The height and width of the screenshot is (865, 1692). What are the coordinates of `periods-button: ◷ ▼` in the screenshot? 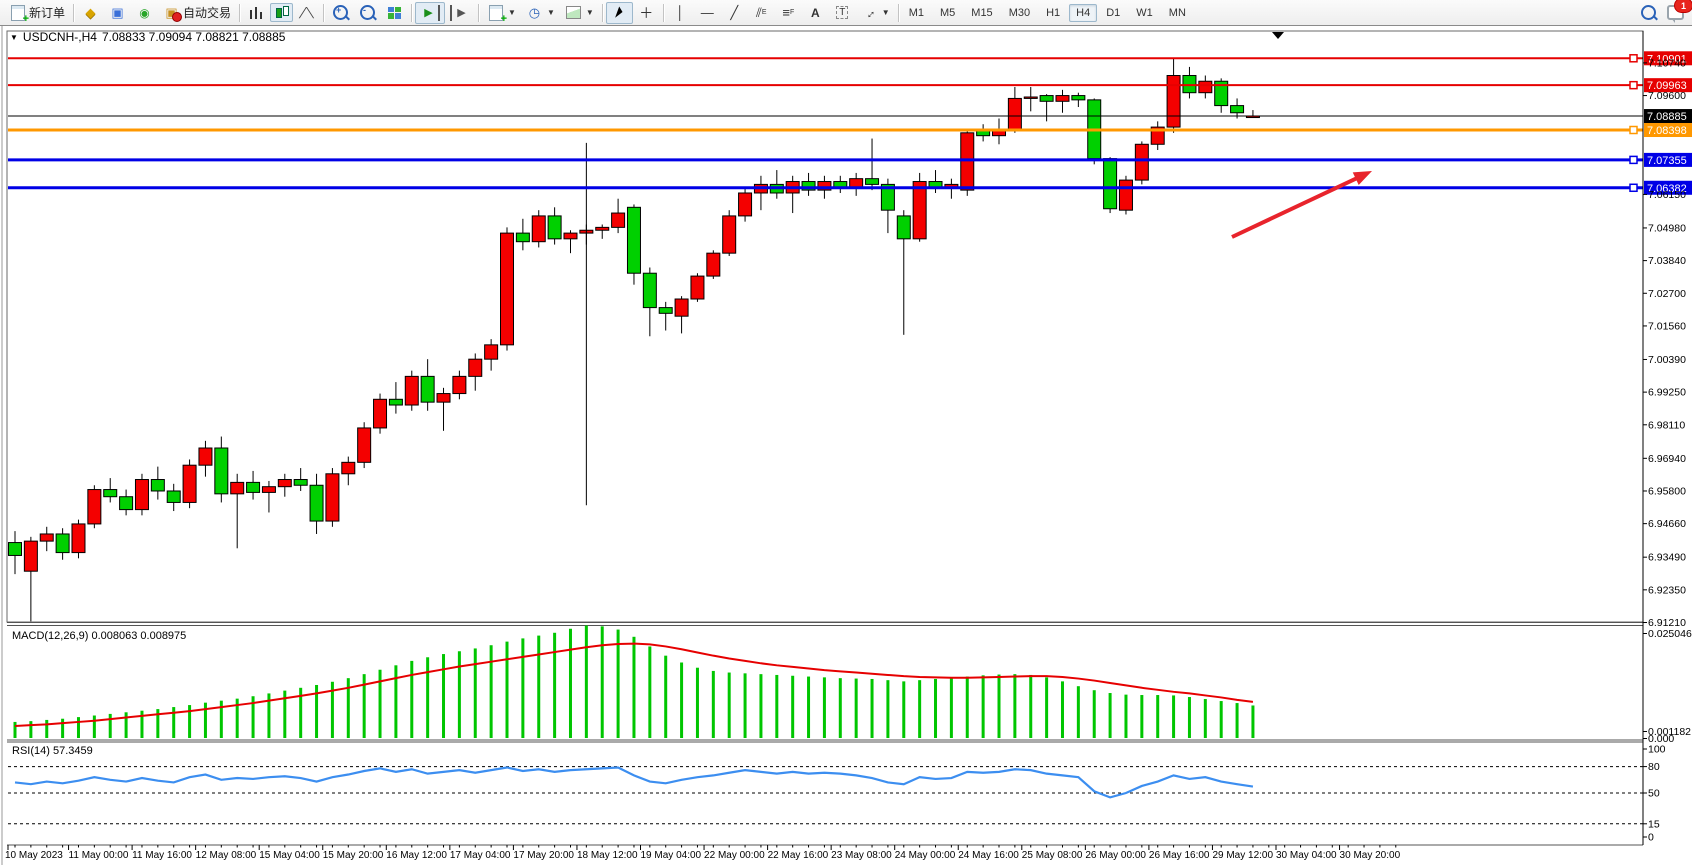 It's located at (540, 13).